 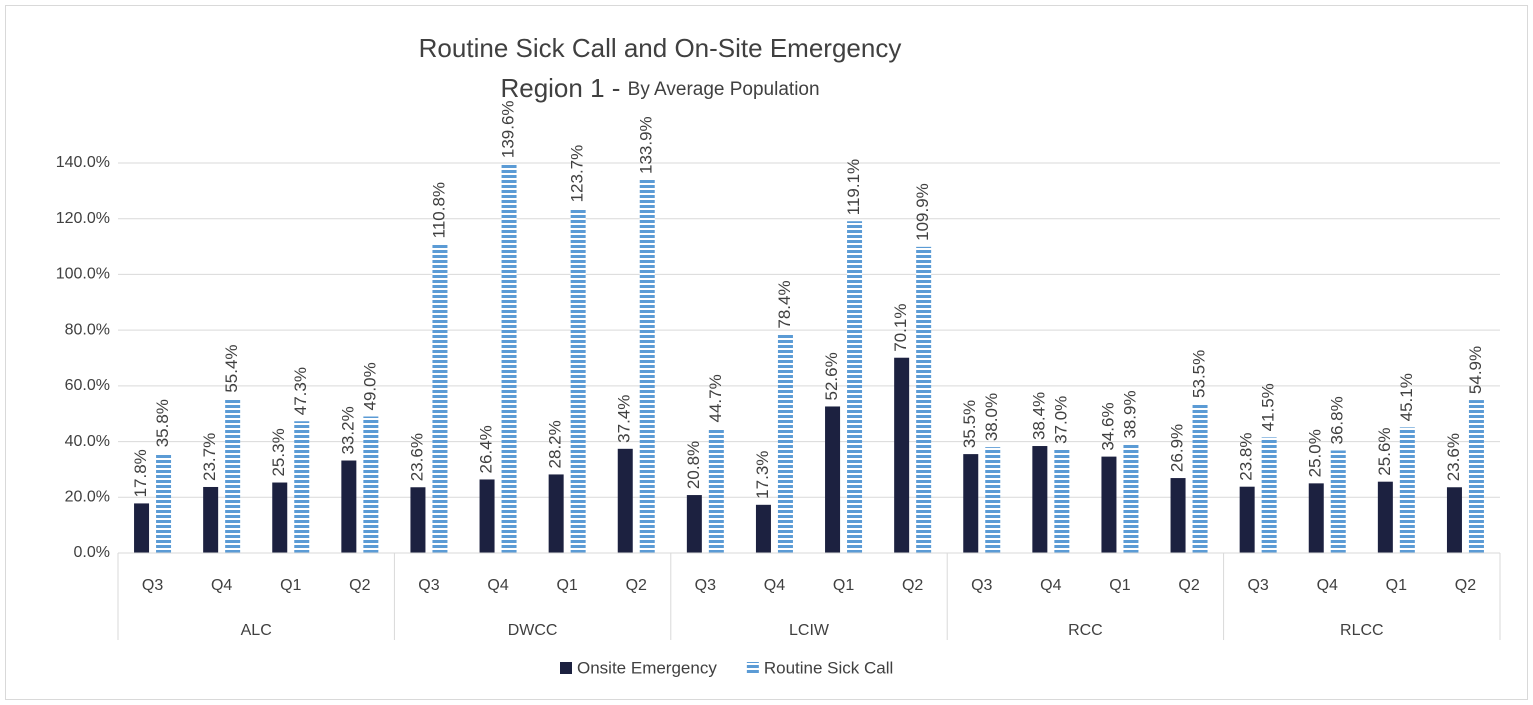 I want to click on data-label: 37.0%, so click(x=1060, y=420).